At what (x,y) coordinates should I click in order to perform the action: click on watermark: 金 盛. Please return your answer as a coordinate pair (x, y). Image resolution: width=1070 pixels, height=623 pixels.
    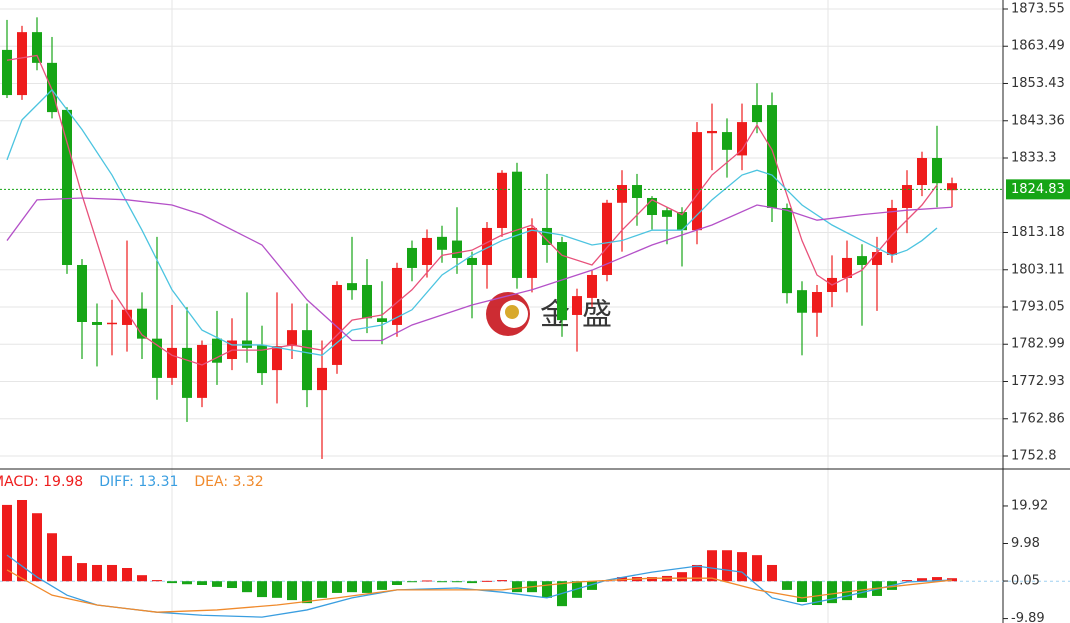
    Looking at the image, I should click on (549, 314).